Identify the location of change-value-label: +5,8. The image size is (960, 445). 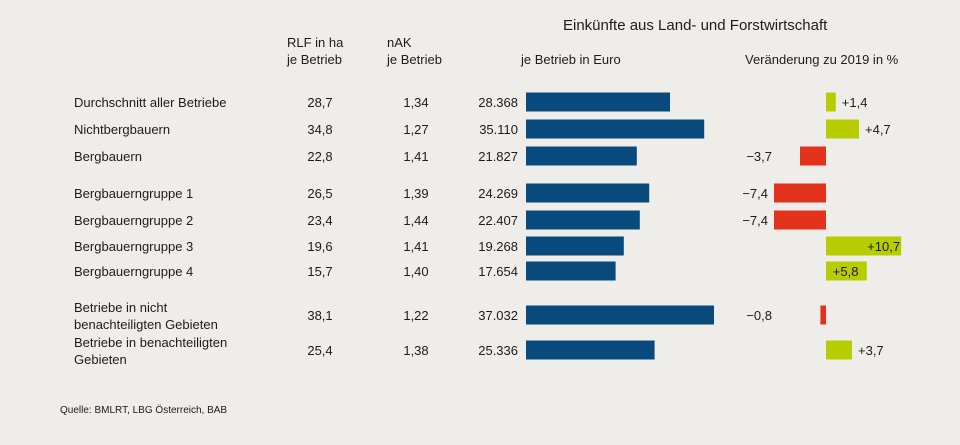
(846, 271).